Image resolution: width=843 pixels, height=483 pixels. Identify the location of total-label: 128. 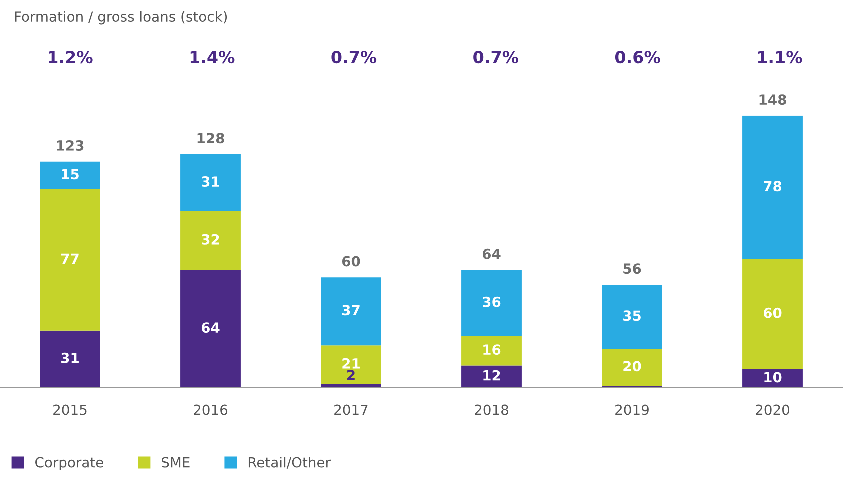
(211, 138).